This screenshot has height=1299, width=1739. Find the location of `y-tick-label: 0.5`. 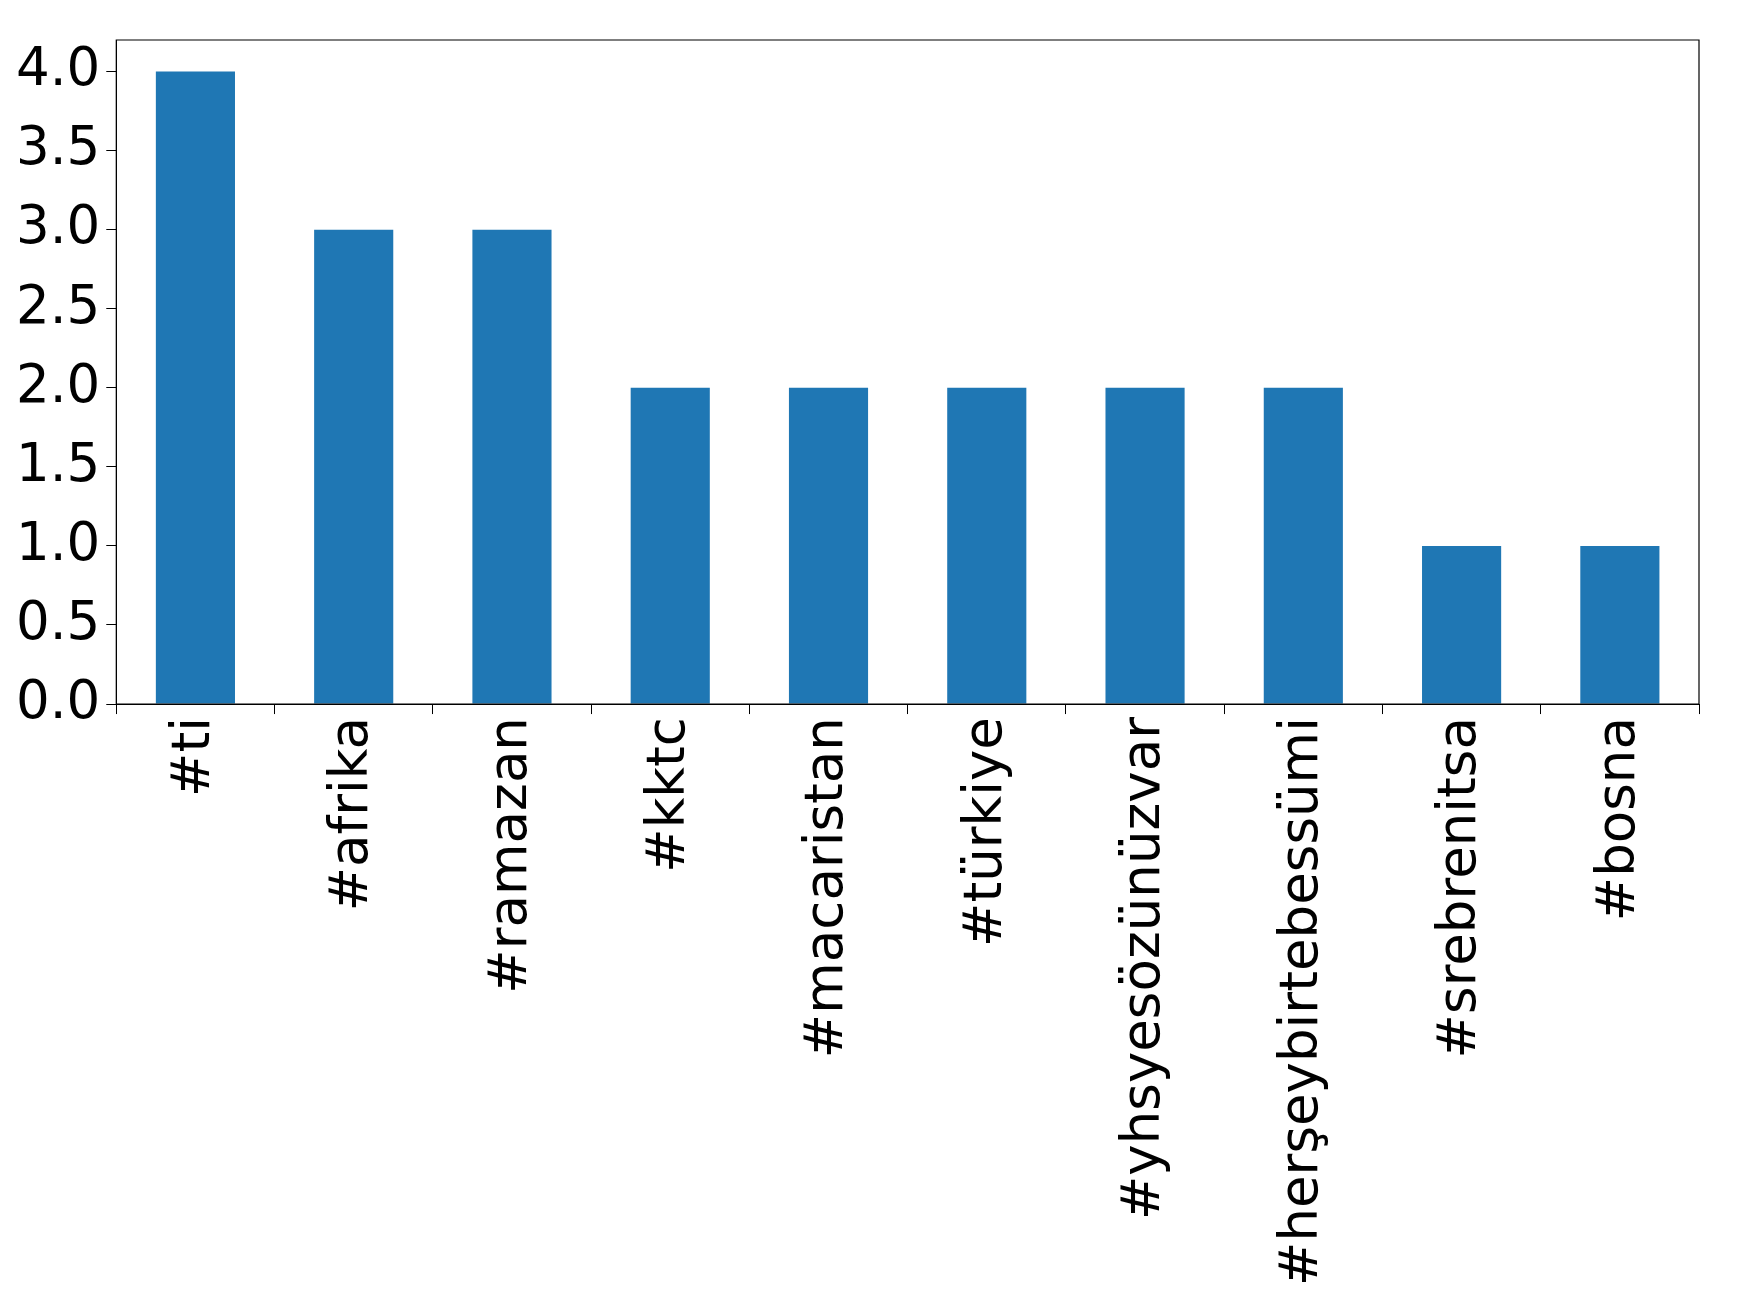

y-tick-label: 0.5 is located at coordinates (58, 620).